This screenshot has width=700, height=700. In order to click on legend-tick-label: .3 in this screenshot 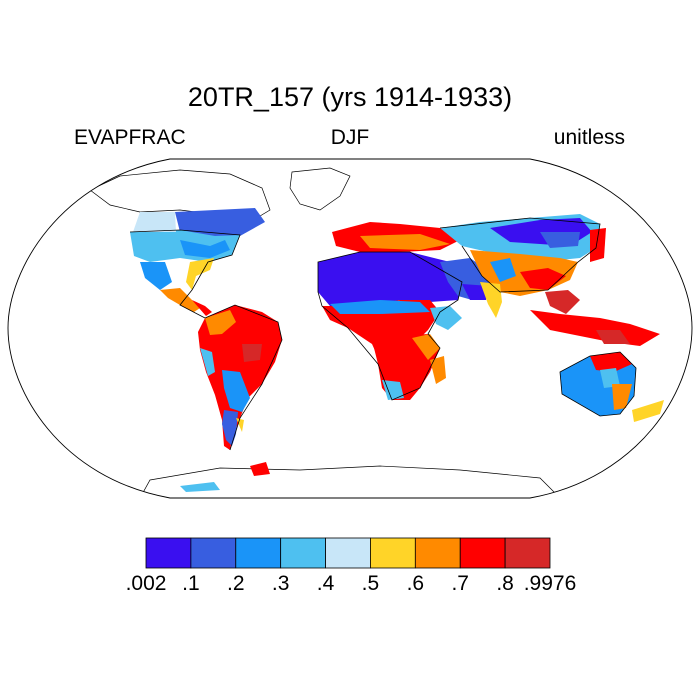, I will do `click(280, 583)`.